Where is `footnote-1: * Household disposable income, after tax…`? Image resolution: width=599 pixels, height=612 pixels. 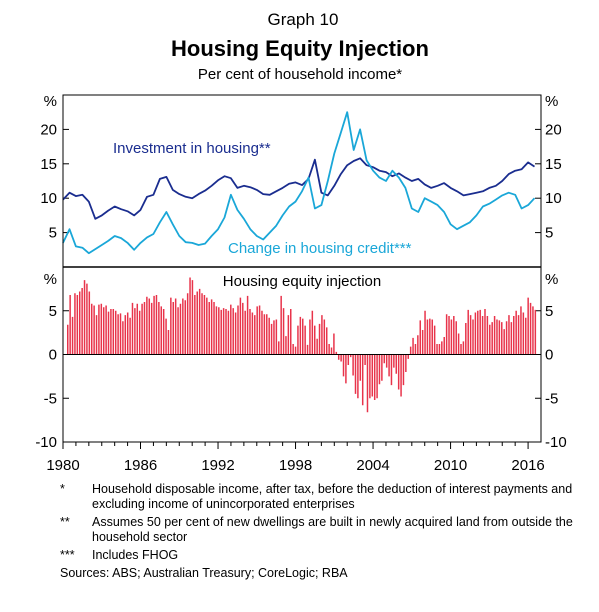 footnote-1: * Household disposable income, after tax… is located at coordinates (325, 497).